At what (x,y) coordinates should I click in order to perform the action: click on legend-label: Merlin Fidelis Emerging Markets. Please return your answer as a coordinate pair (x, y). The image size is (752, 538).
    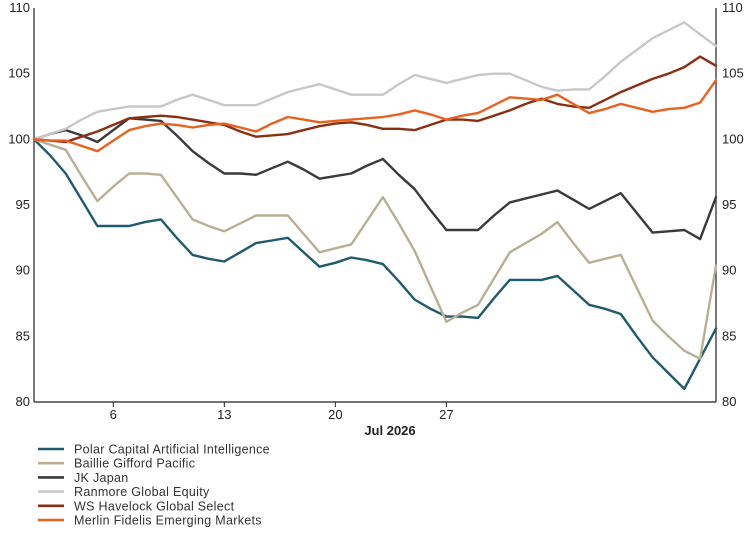
    Looking at the image, I should click on (168, 521).